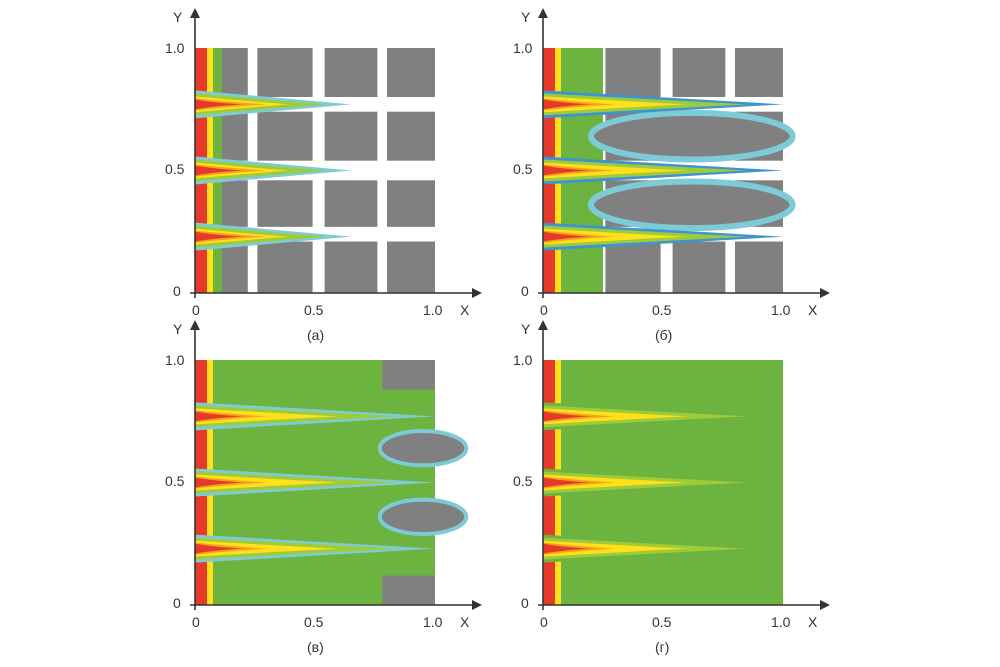  I want to click on panel-d-y-tick-mid: 0.5, so click(523, 481).